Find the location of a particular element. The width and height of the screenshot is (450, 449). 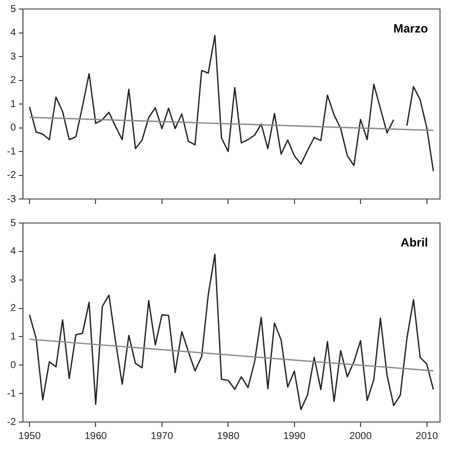

x-tick-label: 2000 is located at coordinates (360, 436).